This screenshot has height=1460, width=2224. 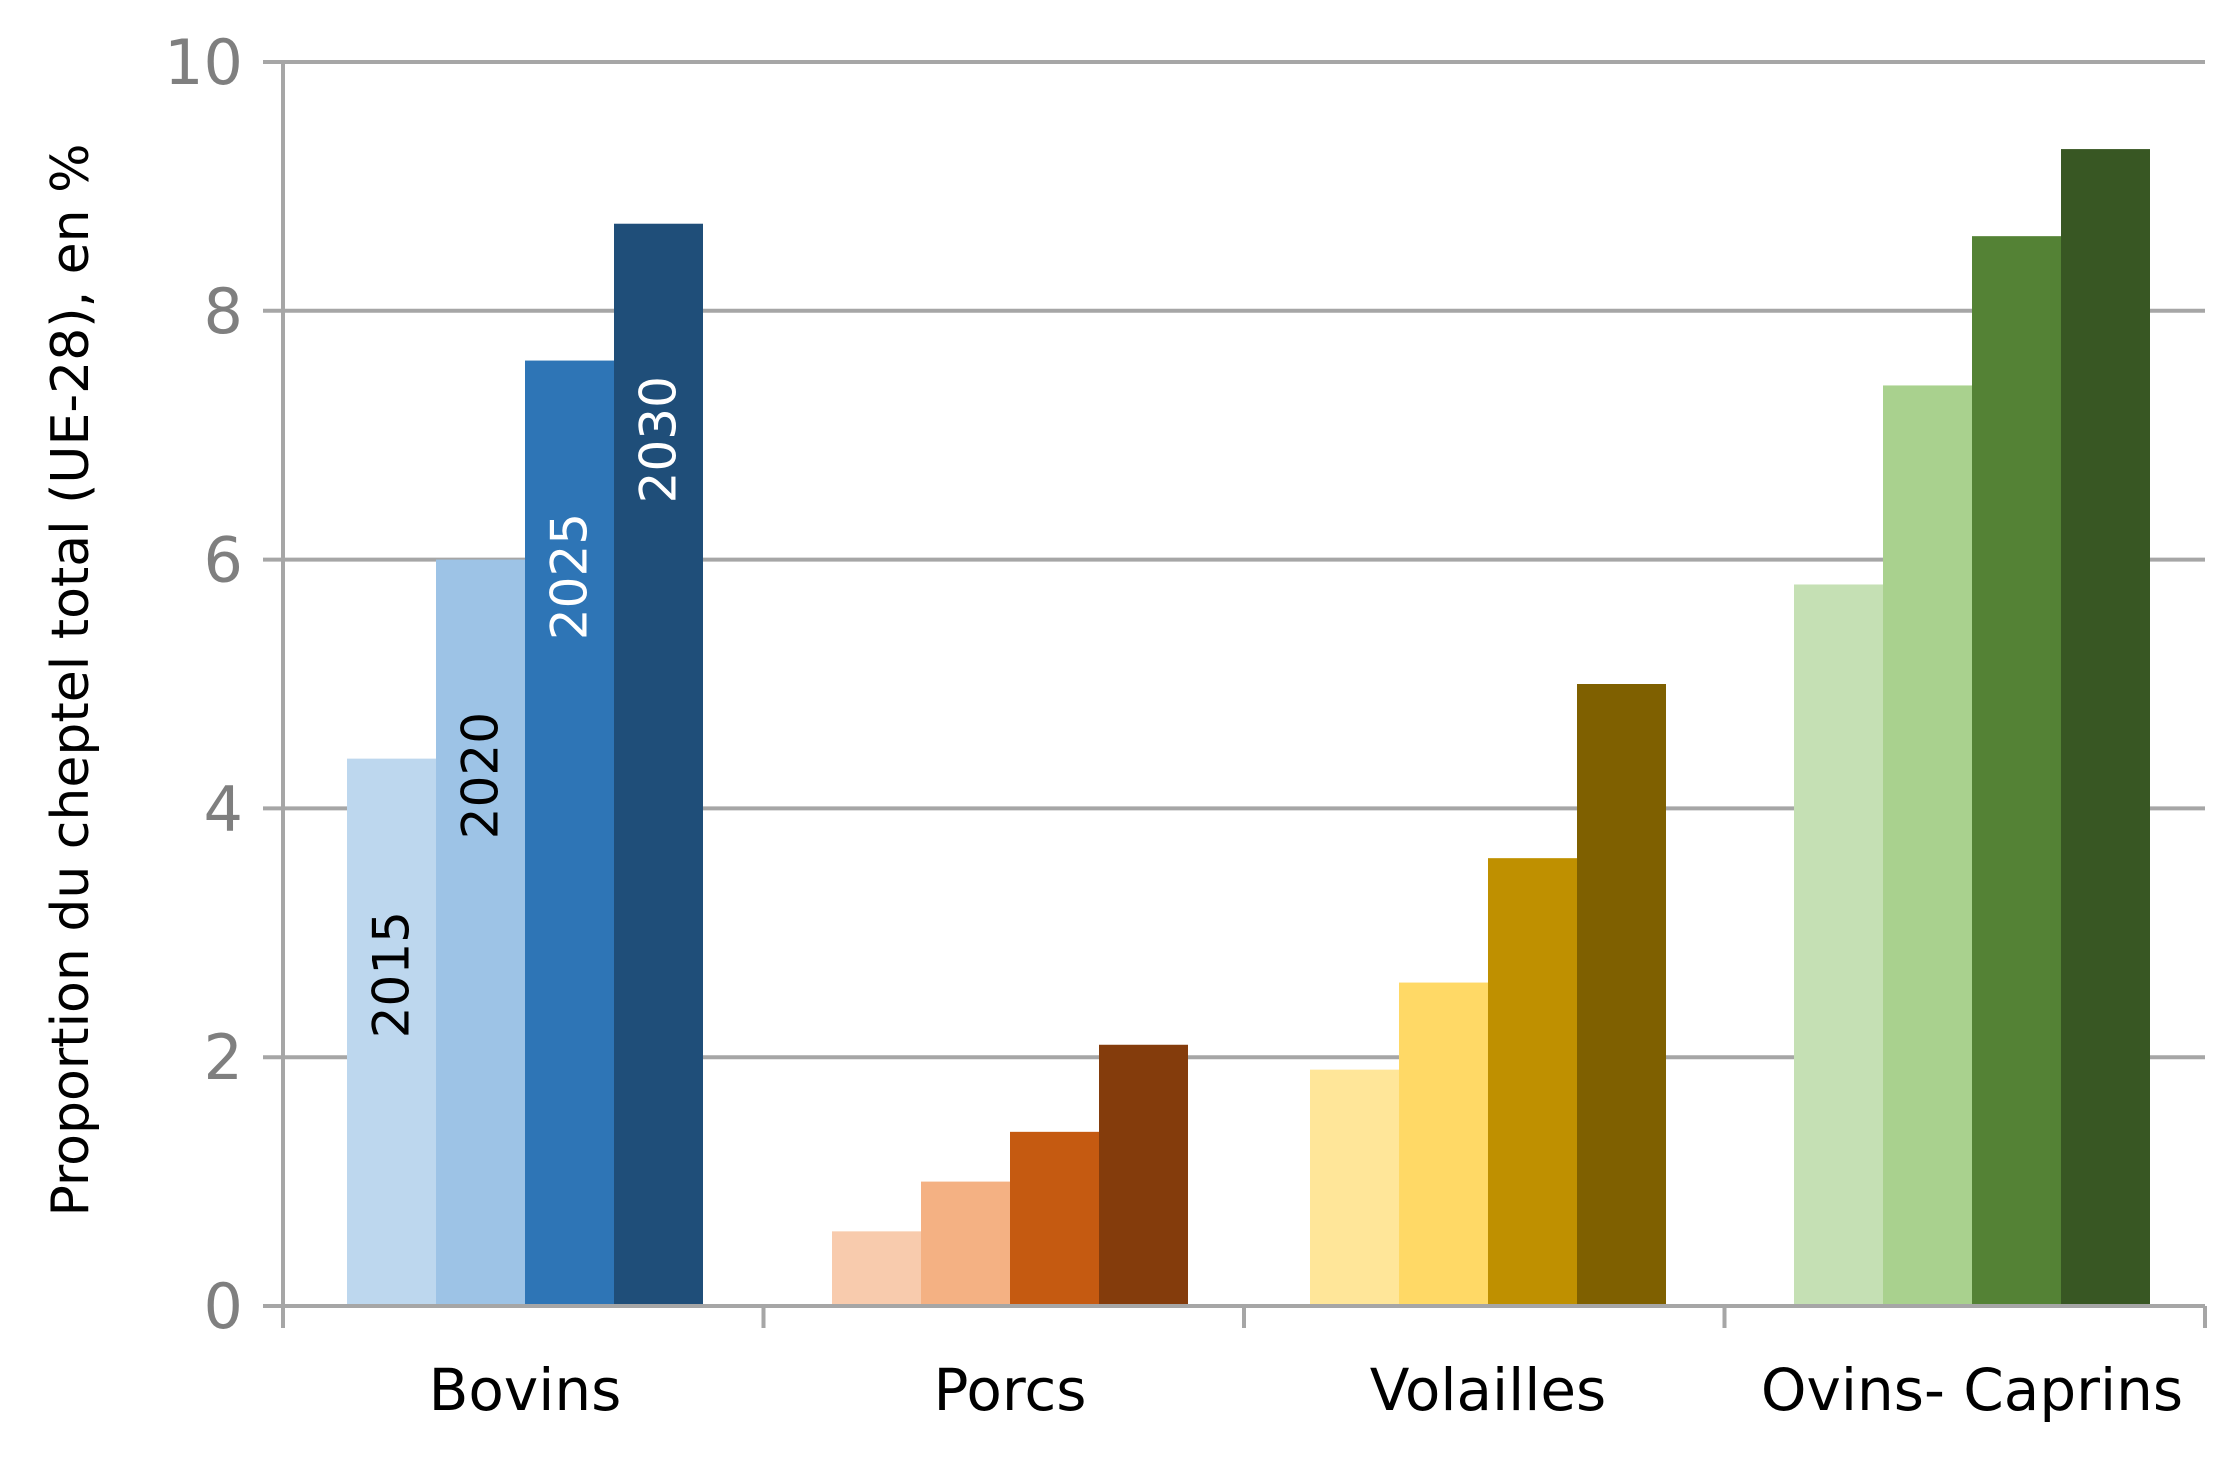 I want to click on bar-volailles-2020, so click(x=1443, y=1144).